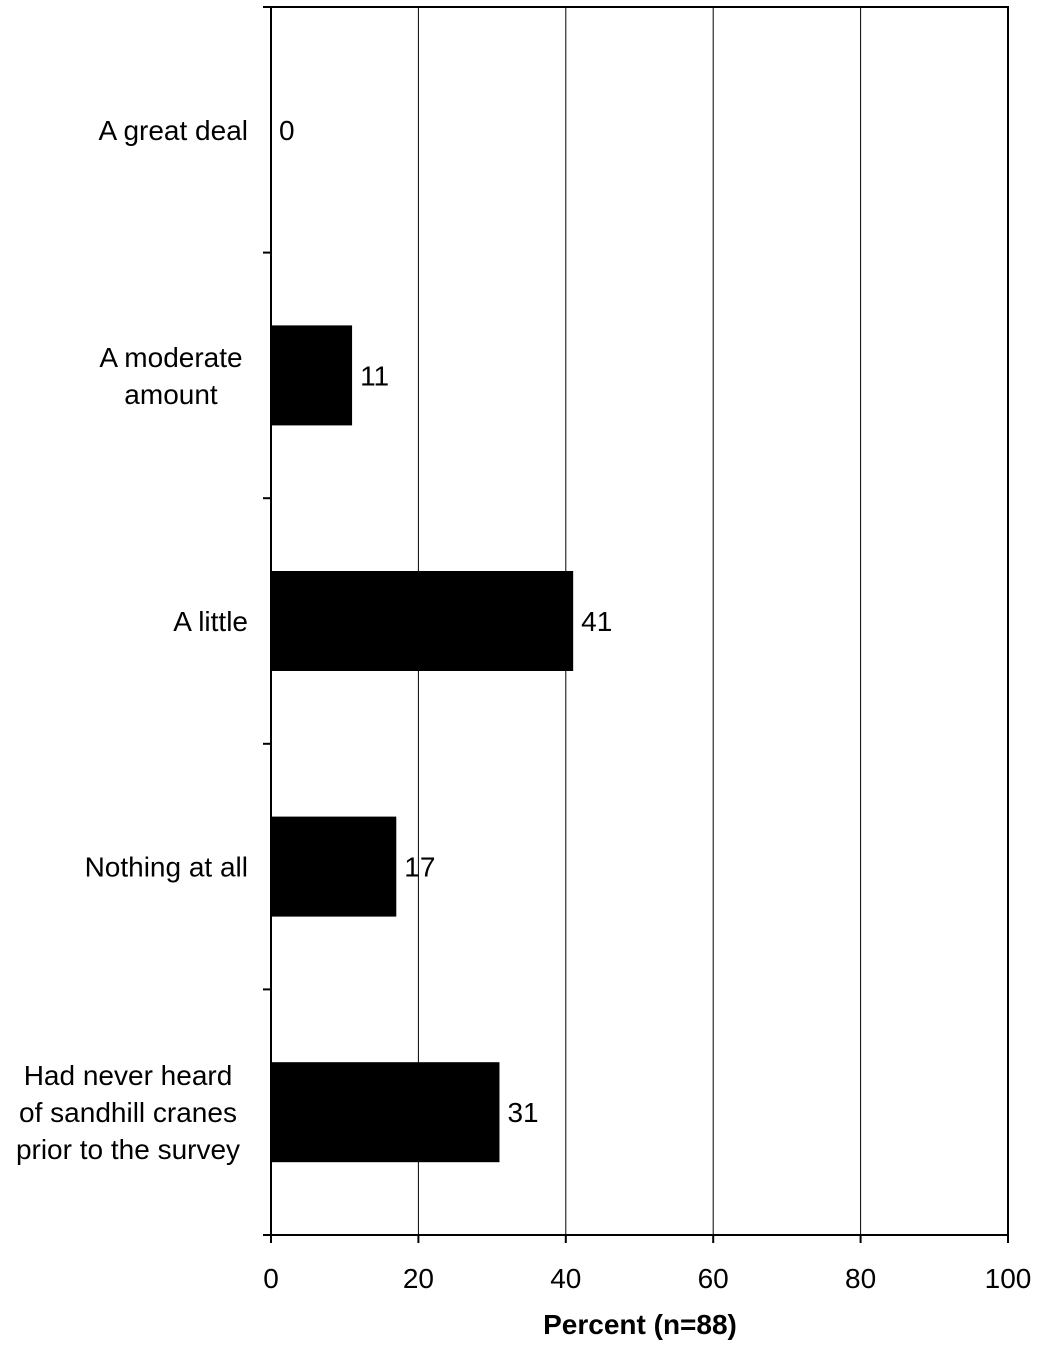 This screenshot has width=1039, height=1345. I want to click on x-tick-labels: 0 20 40 60 80 100, so click(647, 1278).